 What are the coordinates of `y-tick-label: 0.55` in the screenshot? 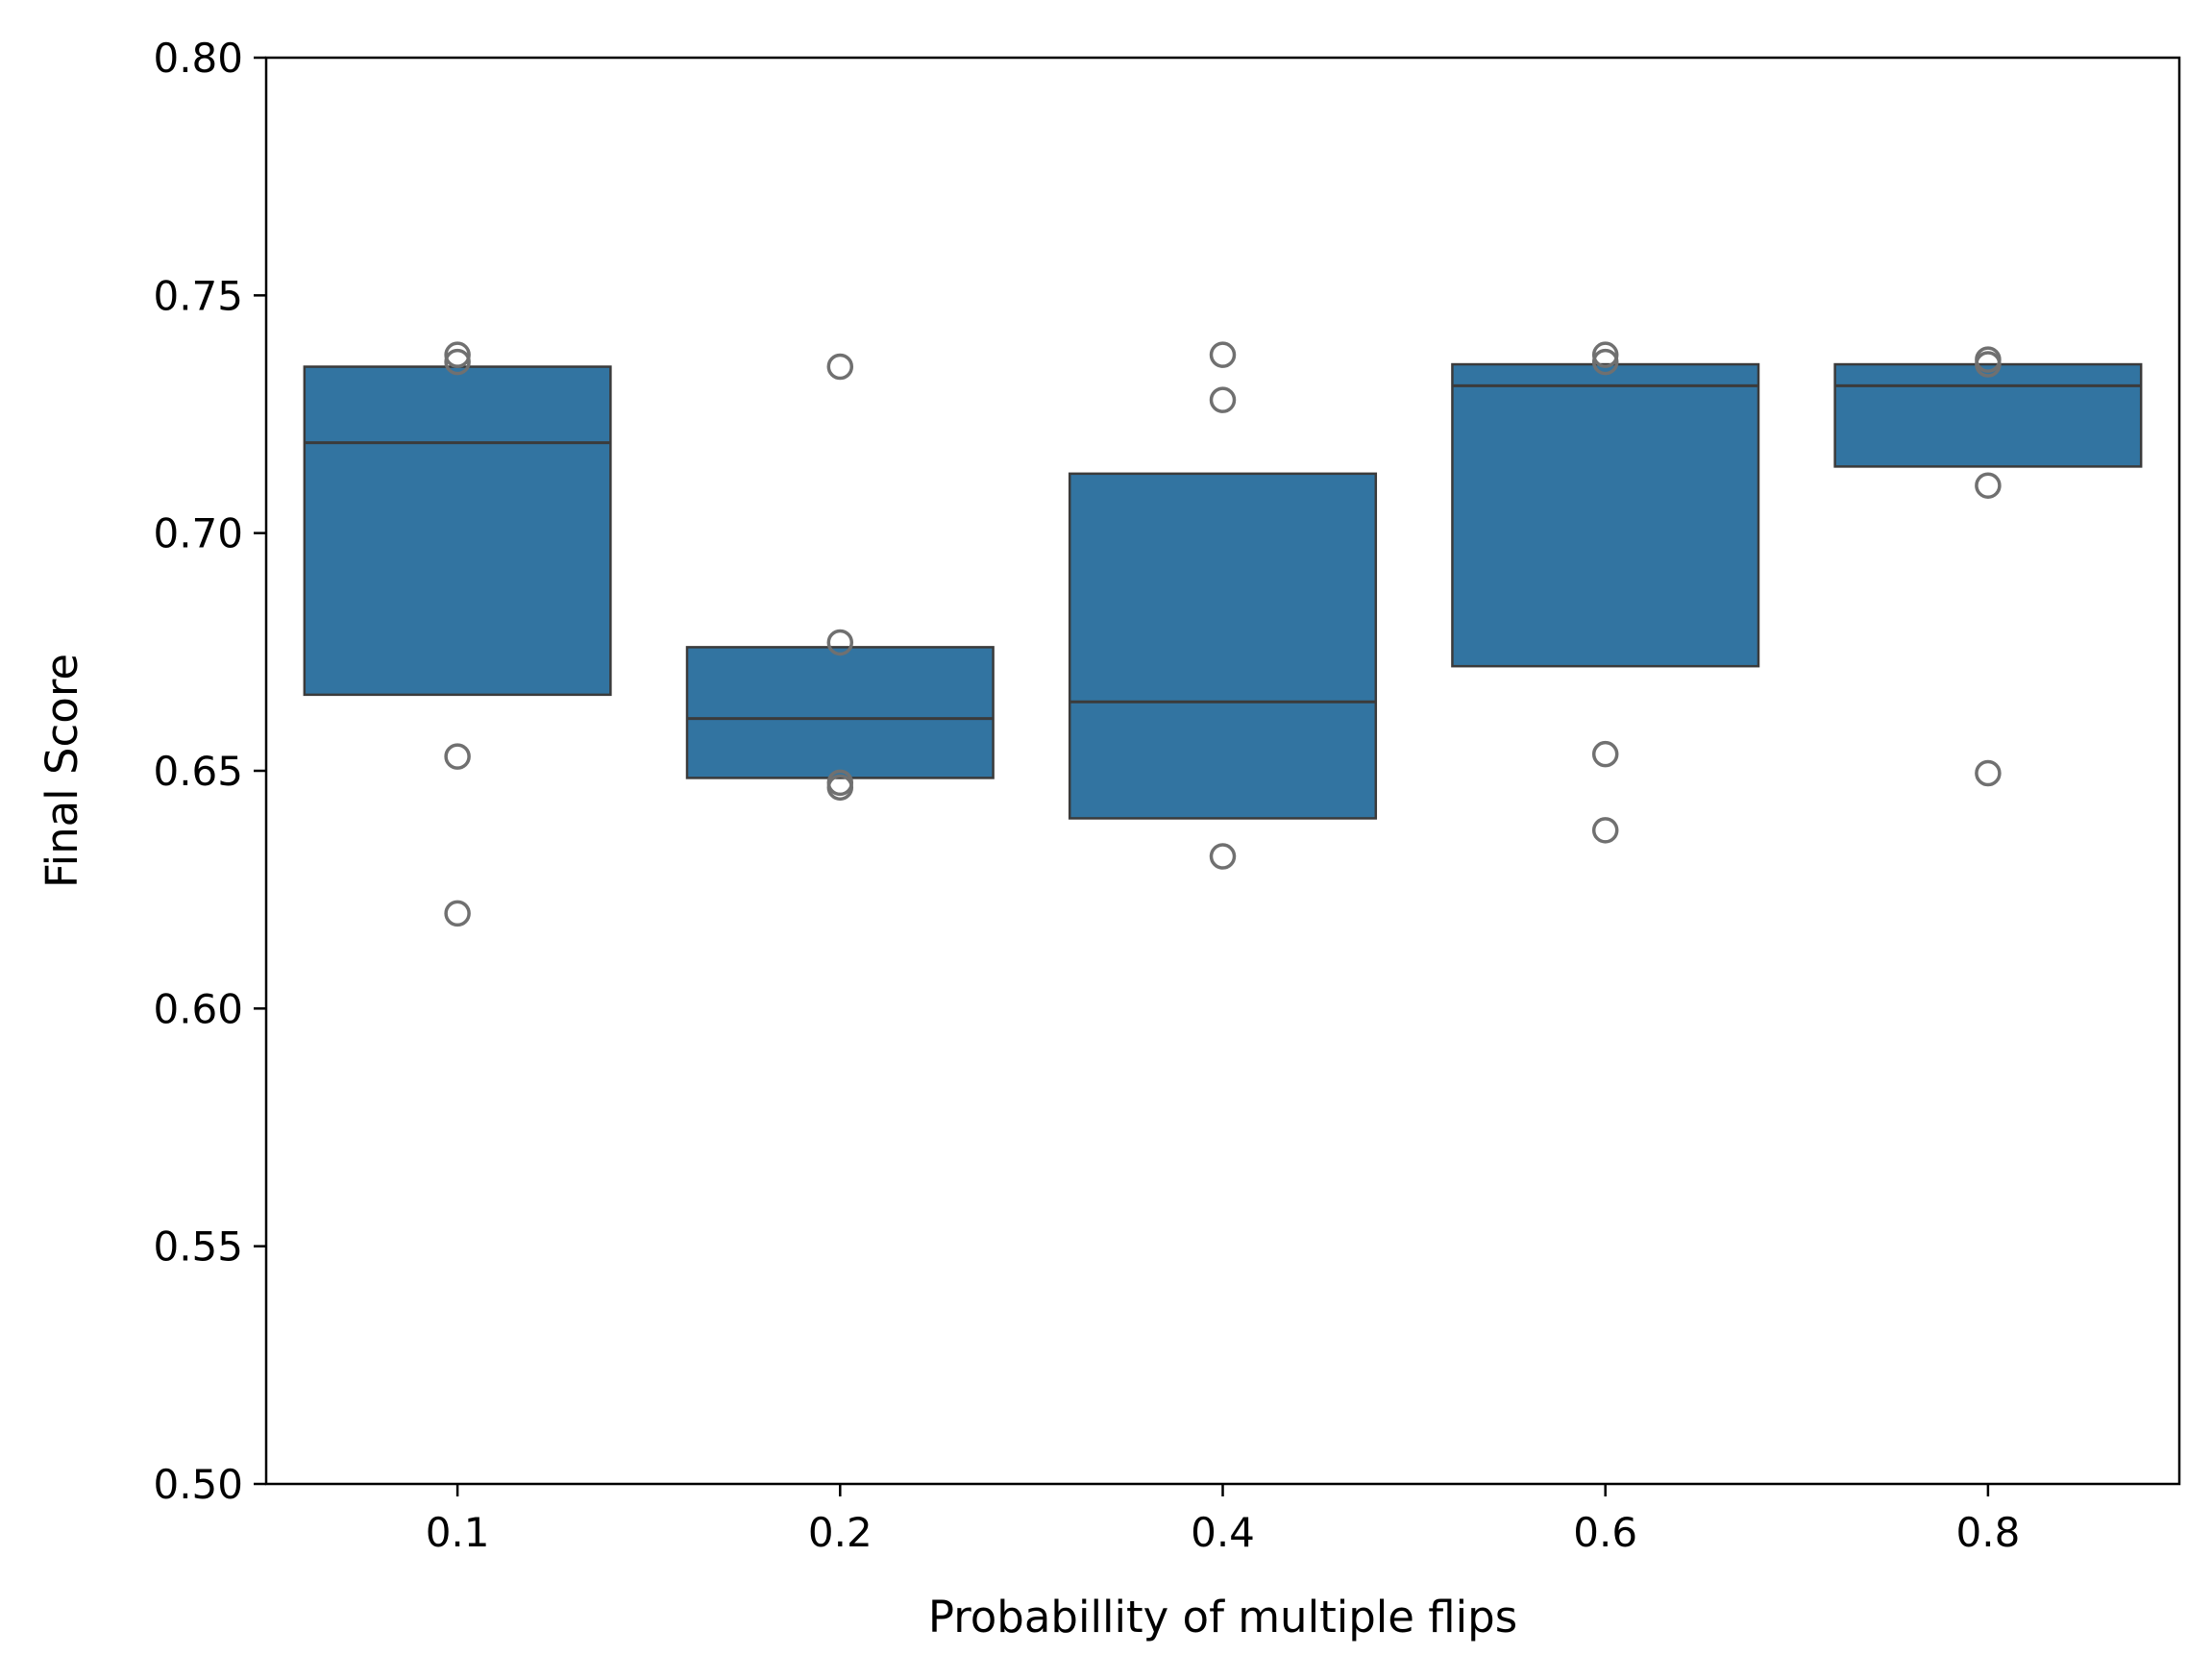 It's located at (198, 1247).